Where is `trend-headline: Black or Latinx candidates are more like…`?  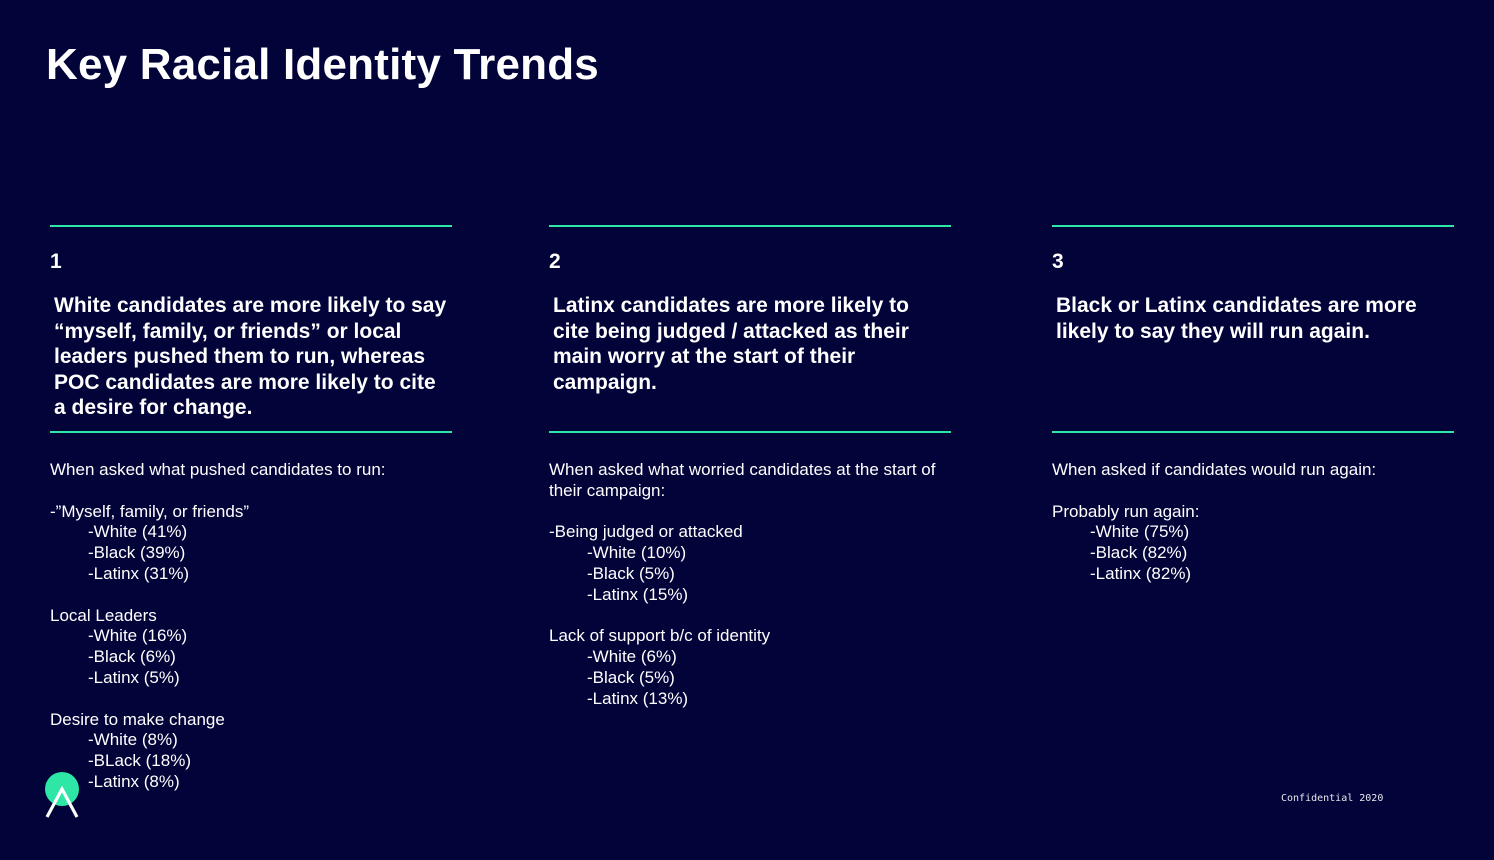 trend-headline: Black or Latinx candidates are more like… is located at coordinates (1236, 318).